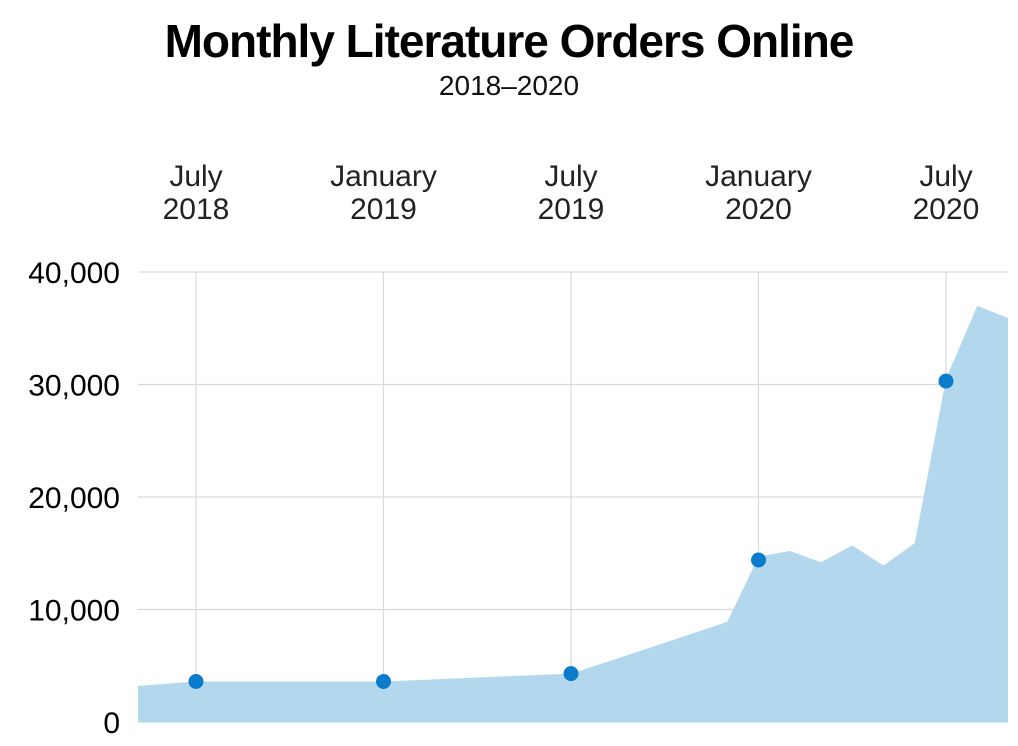 The height and width of the screenshot is (746, 1018). Describe the element at coordinates (111, 723) in the screenshot. I see `y-tick-label: 0` at that location.